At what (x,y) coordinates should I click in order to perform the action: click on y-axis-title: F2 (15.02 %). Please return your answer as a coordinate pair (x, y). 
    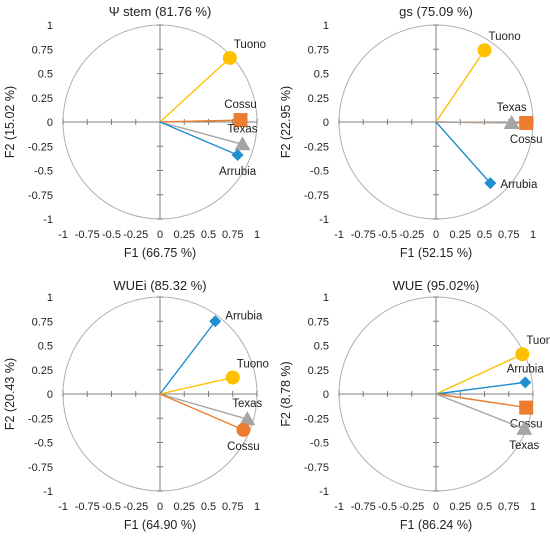
    Looking at the image, I should click on (10, 122).